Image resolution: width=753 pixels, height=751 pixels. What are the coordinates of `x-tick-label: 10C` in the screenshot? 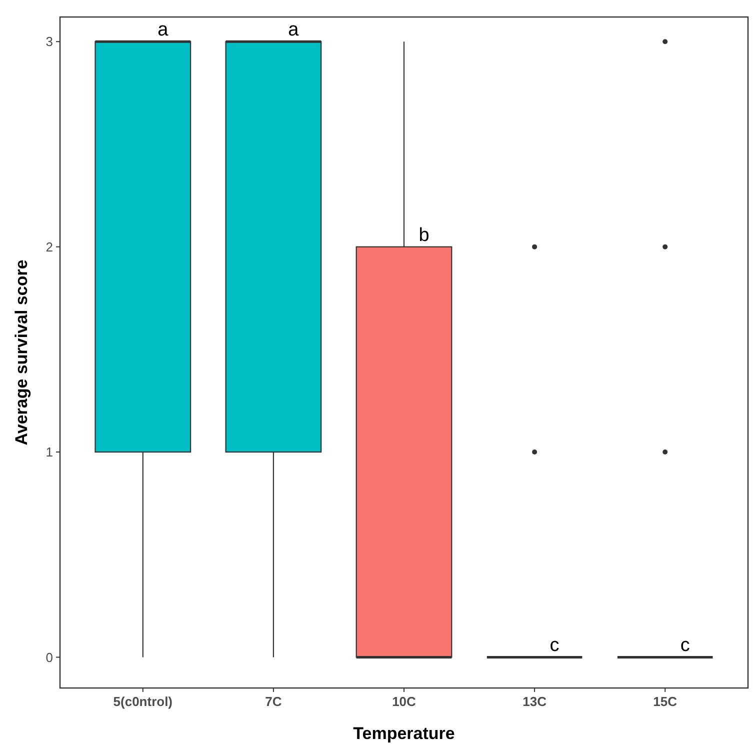 It's located at (404, 701).